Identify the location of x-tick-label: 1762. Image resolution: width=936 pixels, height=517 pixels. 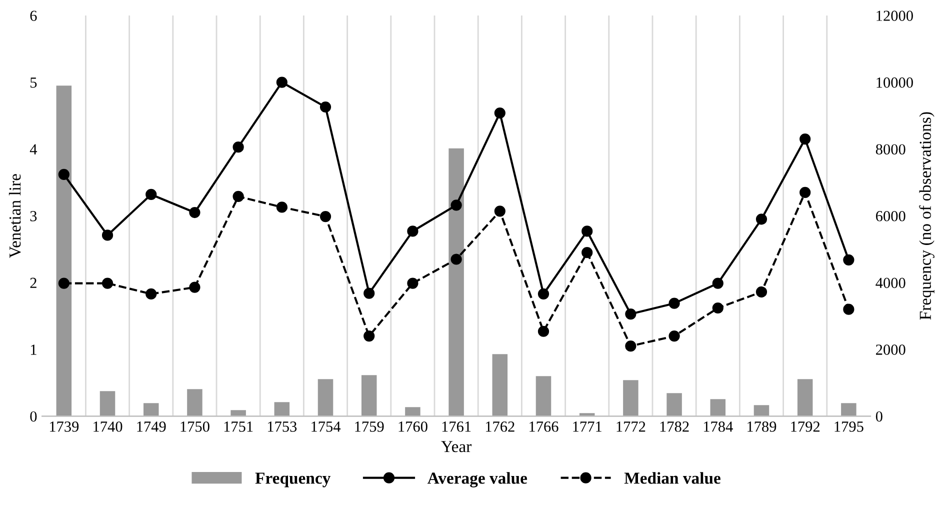
(500, 427).